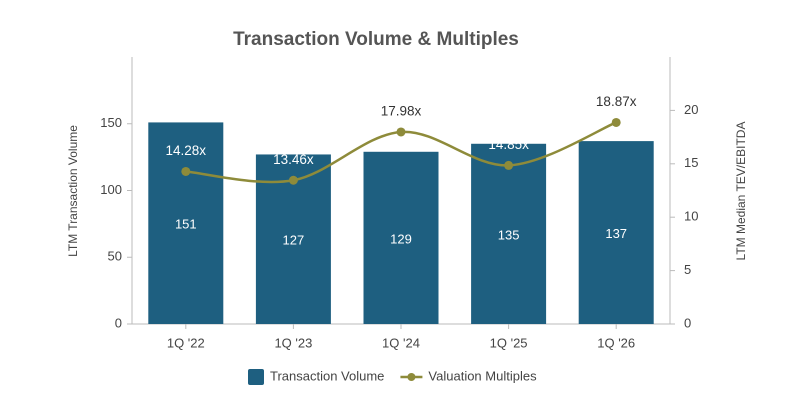  What do you see at coordinates (687, 322) in the screenshot?
I see `y2-tick-label: 0` at bounding box center [687, 322].